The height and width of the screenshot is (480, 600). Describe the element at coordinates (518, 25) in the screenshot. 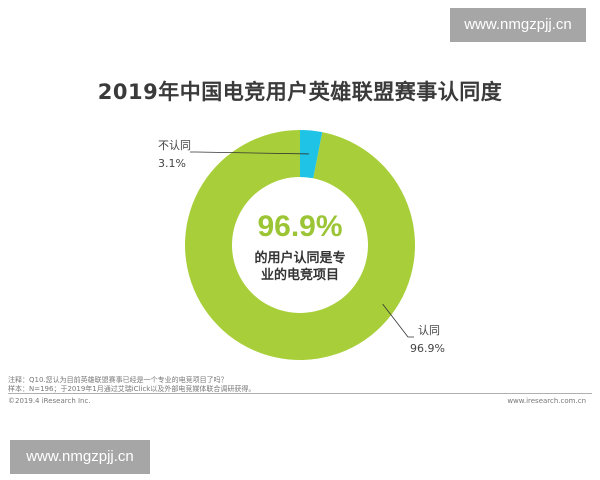

I see `watermark-top: www.nmgzpjj.cn` at that location.